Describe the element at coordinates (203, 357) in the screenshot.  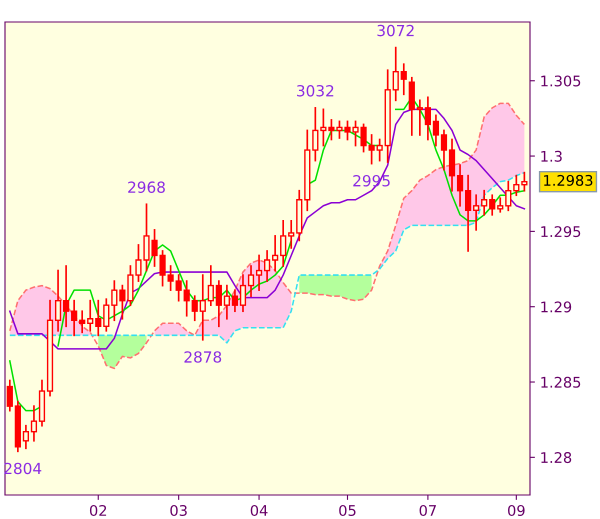
I see `annotation: 2878` at that location.